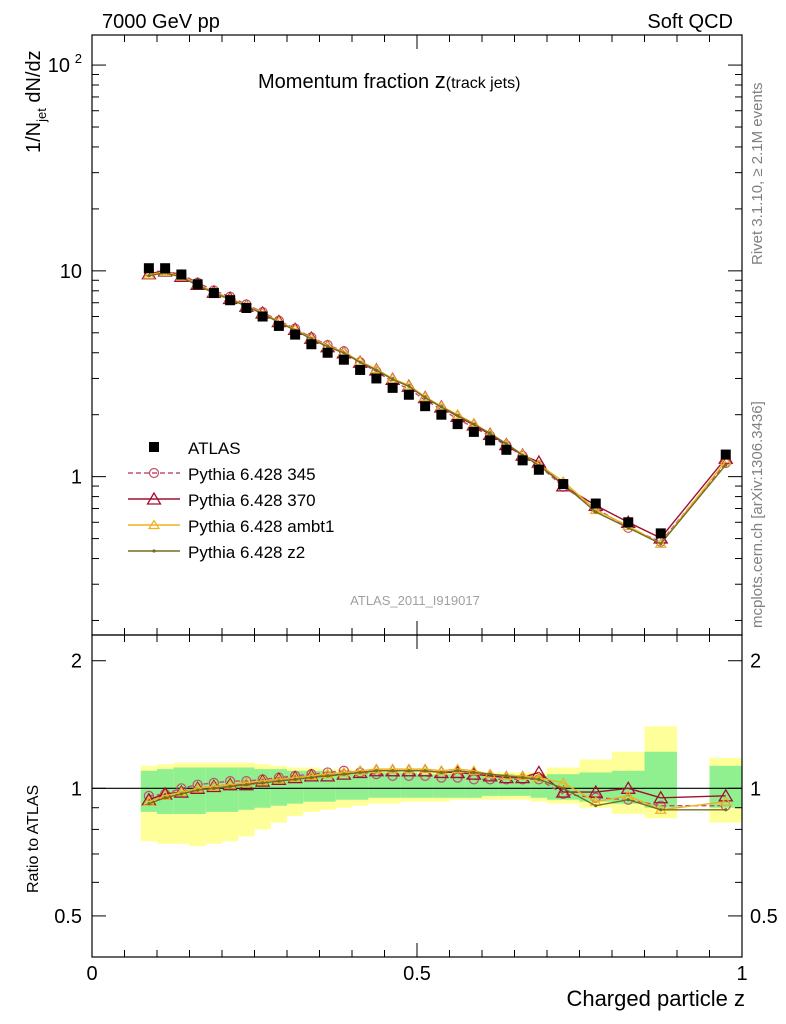  What do you see at coordinates (483, 83) in the screenshot?
I see `title-sub: (track jets)` at bounding box center [483, 83].